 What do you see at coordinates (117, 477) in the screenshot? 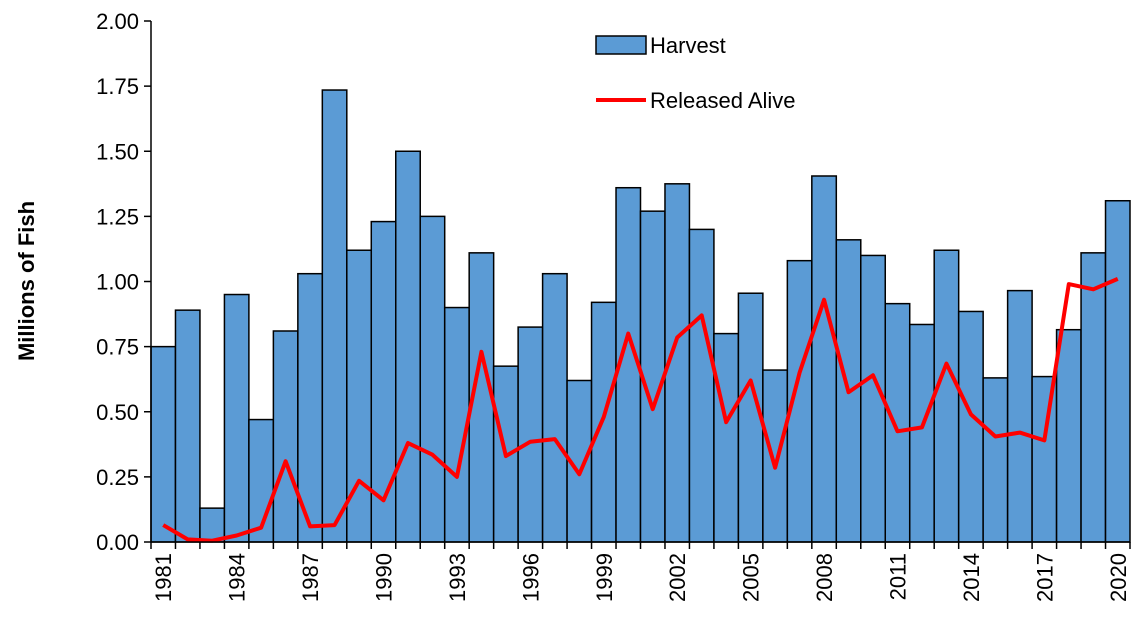
I see `y-tick-label: 0.25` at bounding box center [117, 477].